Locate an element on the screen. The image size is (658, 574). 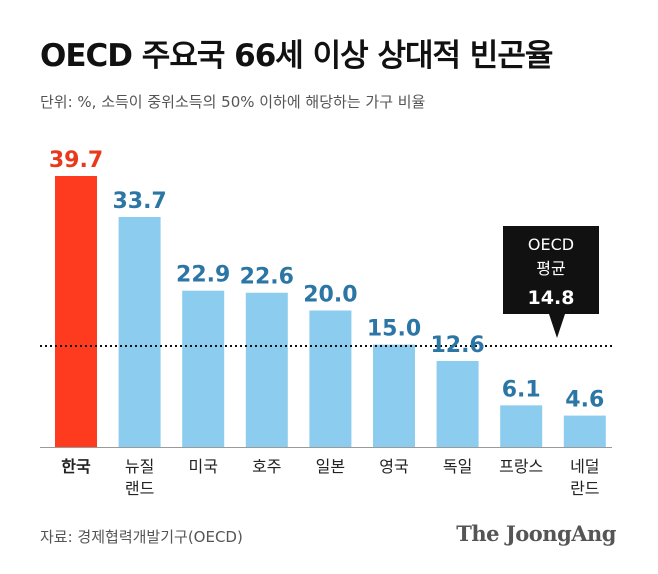
category-label-9-line2: 란드 is located at coordinates (584, 488).